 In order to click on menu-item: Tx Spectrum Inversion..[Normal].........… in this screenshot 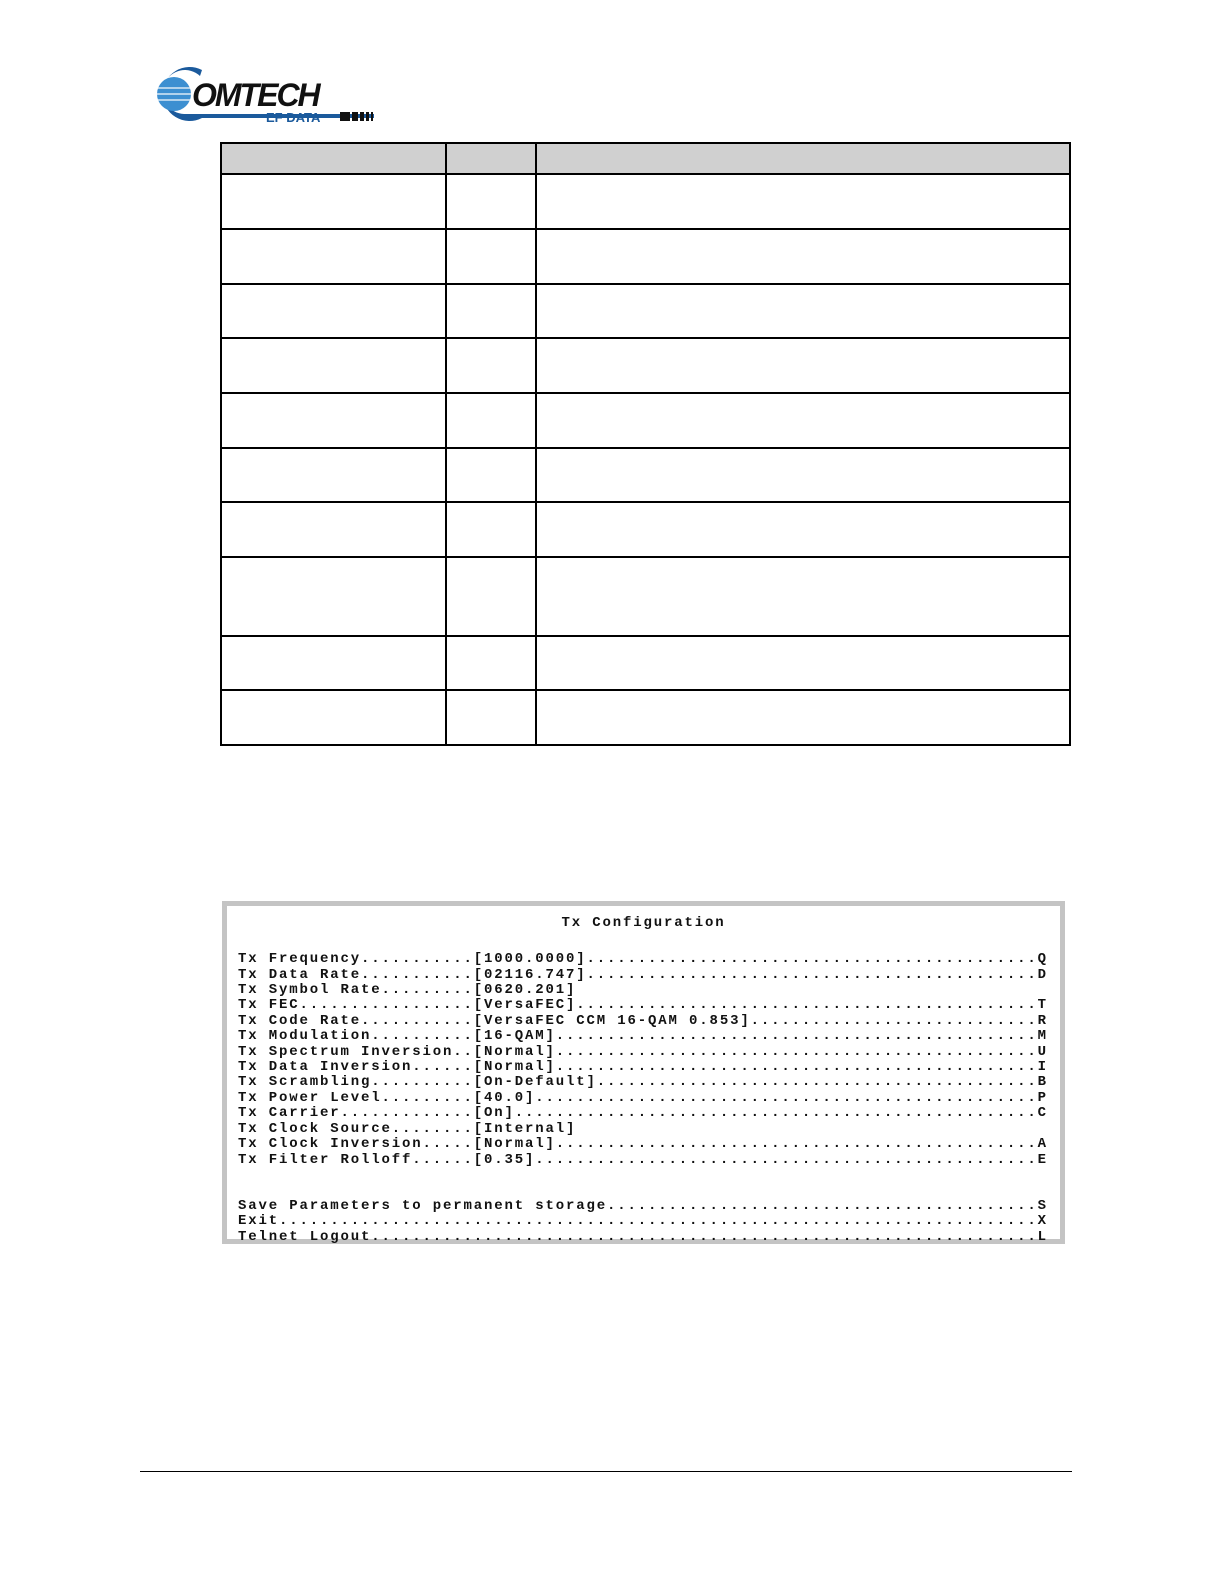, I will do `click(643, 1051)`.